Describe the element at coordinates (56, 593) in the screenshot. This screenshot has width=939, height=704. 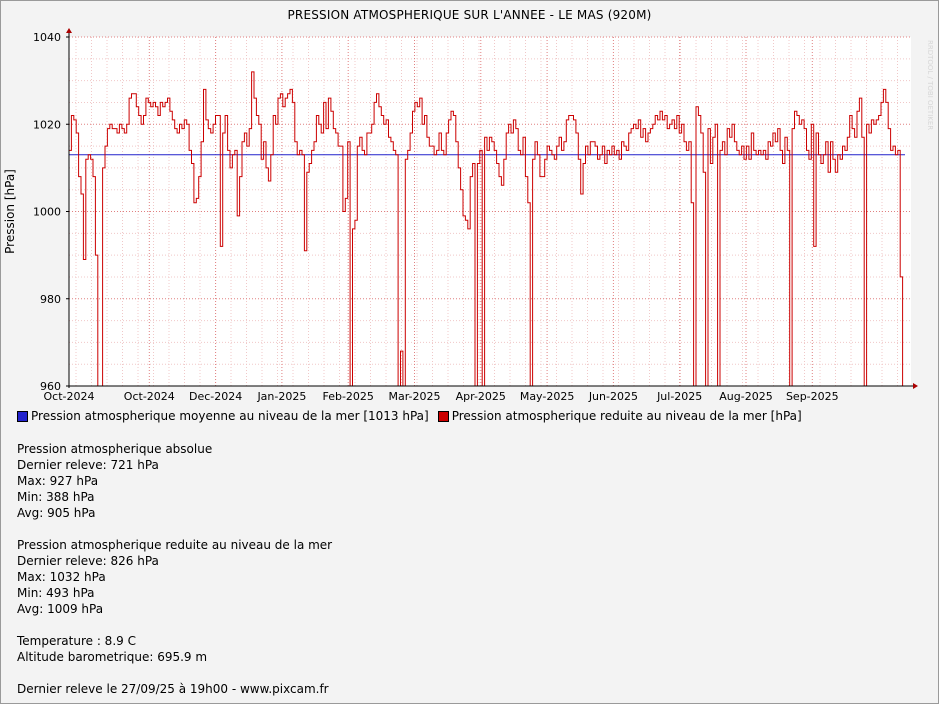
I see `red-min: Min: 493 hPa` at that location.